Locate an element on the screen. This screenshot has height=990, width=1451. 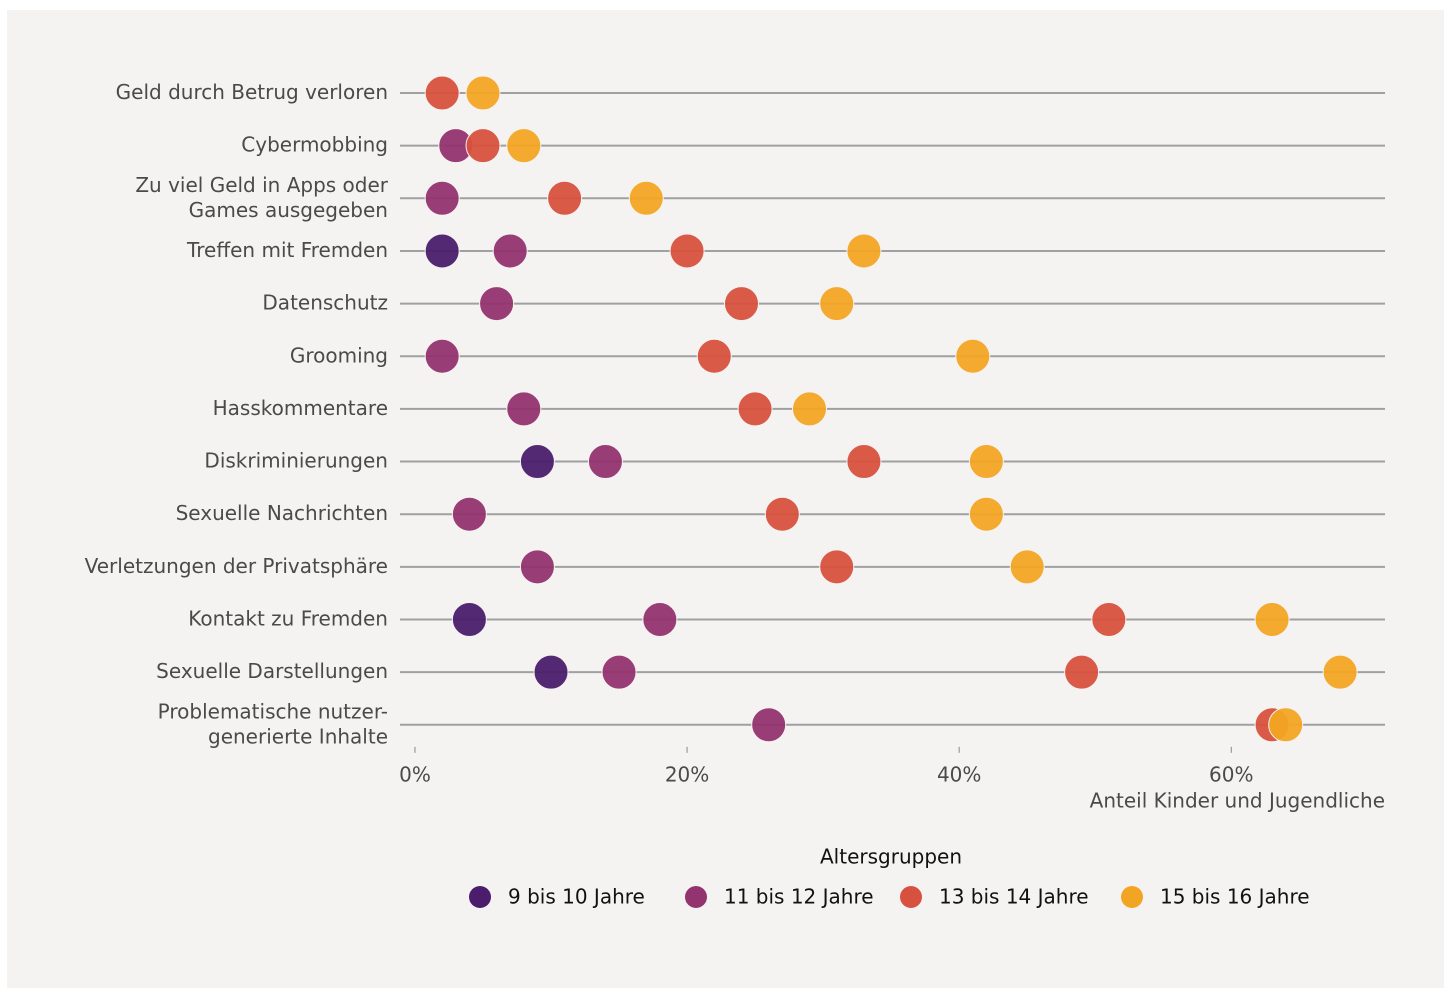
x-tick-label: 0% is located at coordinates (415, 774).